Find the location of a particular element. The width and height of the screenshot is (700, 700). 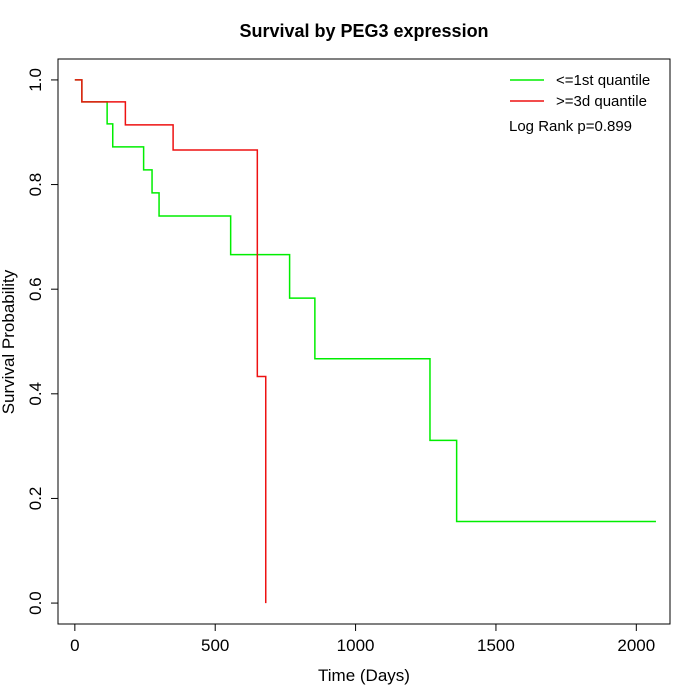

y-tick-label: 0.0 is located at coordinates (35, 603).